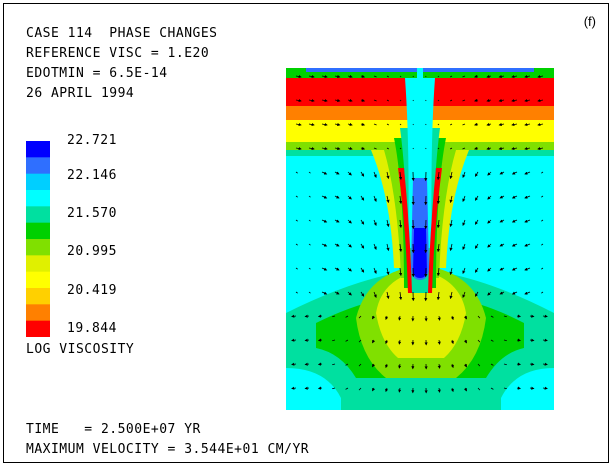  What do you see at coordinates (38, 239) in the screenshot?
I see `colorbar` at bounding box center [38, 239].